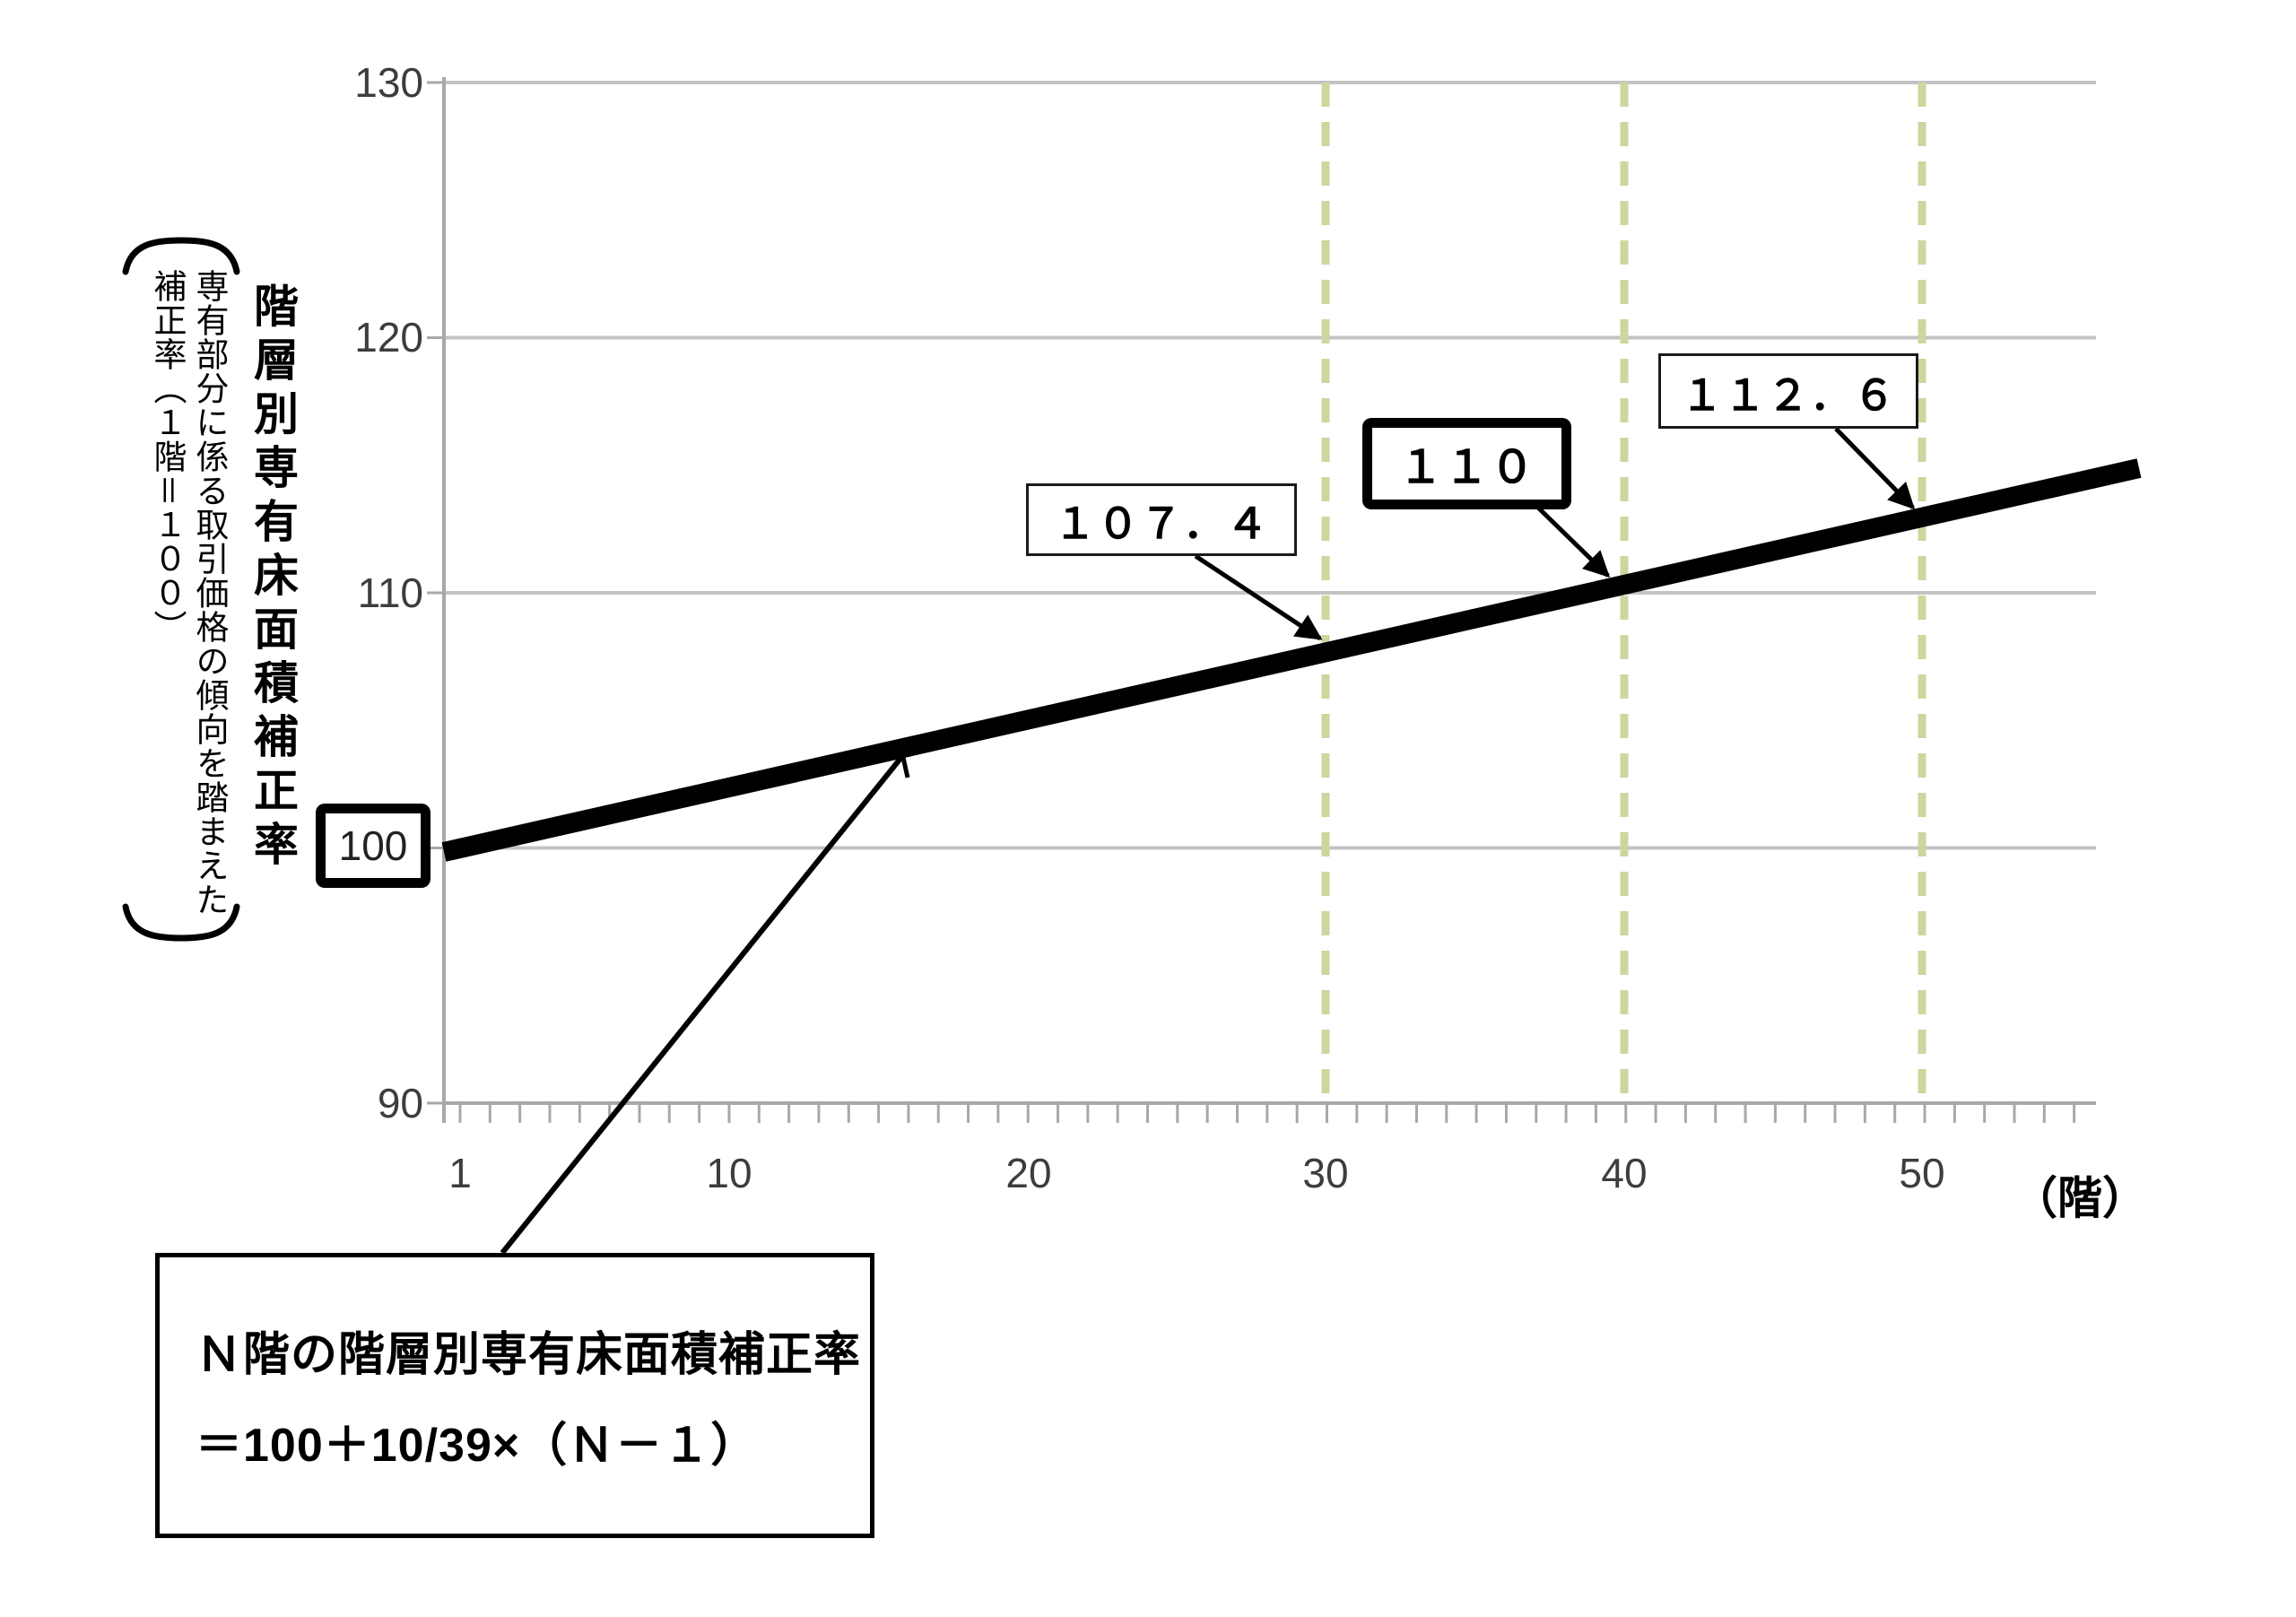 The image size is (2296, 1617). Describe the element at coordinates (1161, 523) in the screenshot. I see `annotation-label-107-4: １０７．４` at that location.